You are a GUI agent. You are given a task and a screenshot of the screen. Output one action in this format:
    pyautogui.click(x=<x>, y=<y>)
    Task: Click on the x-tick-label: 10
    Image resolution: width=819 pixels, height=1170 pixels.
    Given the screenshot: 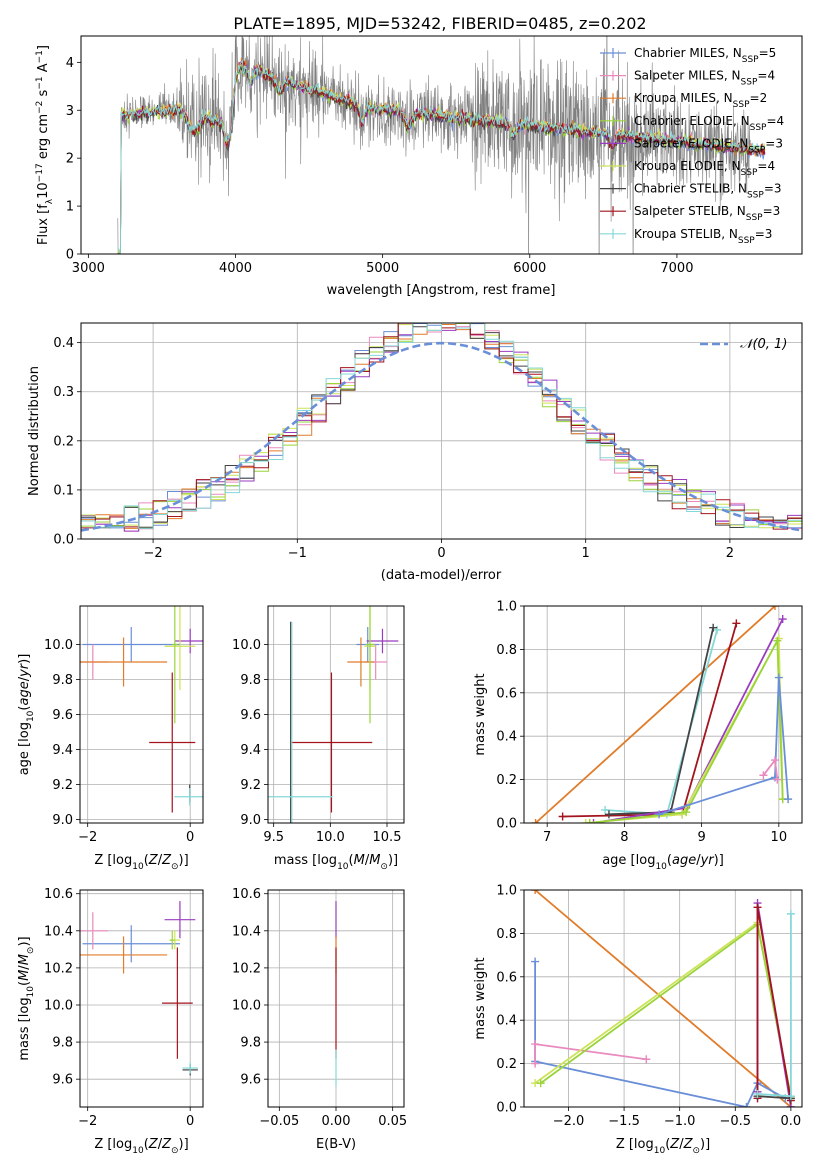 What is the action you would take?
    pyautogui.click(x=779, y=837)
    